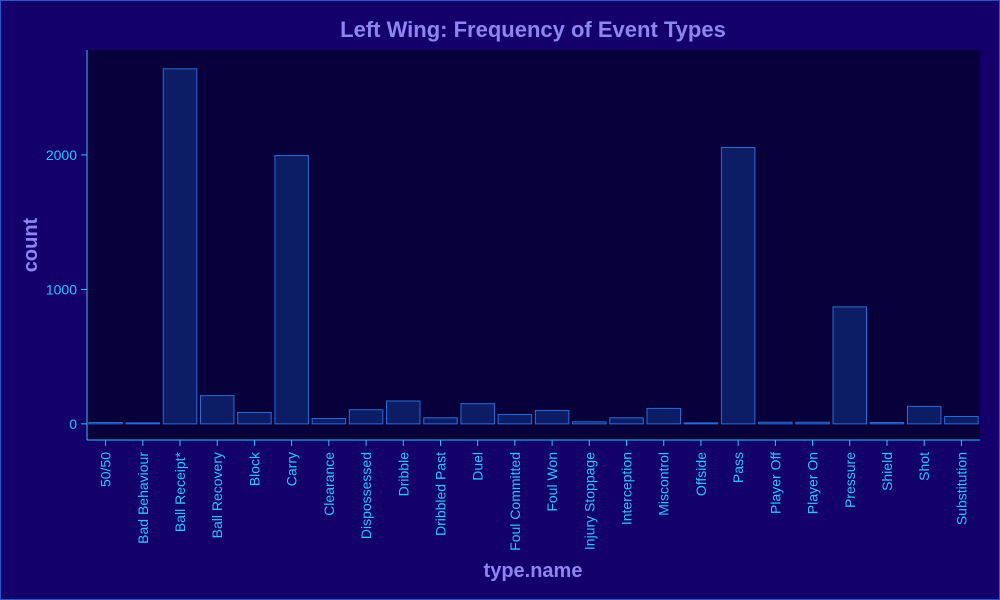  I want to click on x-tick-label: Bad Behaviour, so click(143, 498).